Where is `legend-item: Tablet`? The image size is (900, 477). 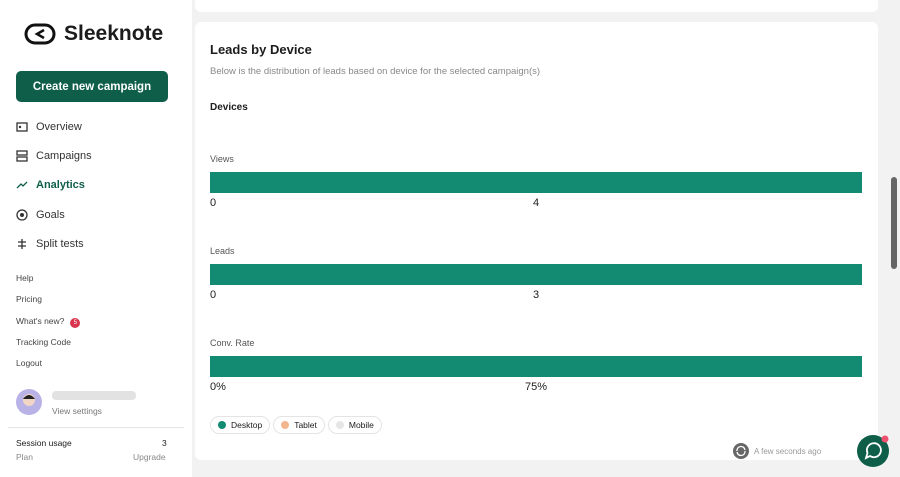 legend-item: Tablet is located at coordinates (299, 425).